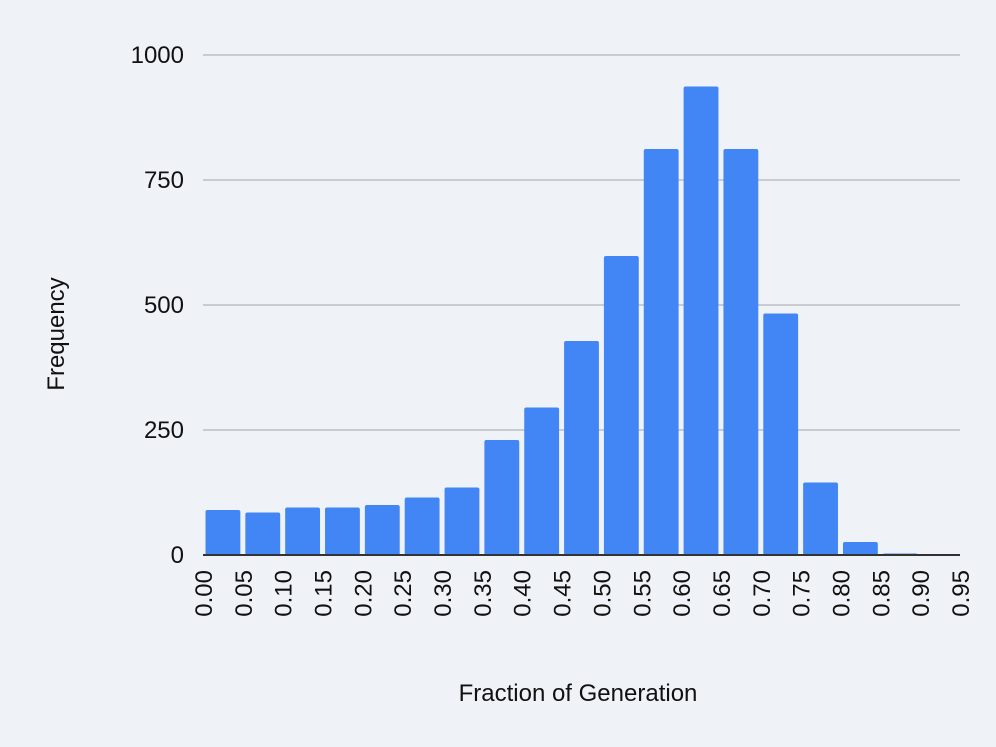 This screenshot has height=747, width=996. What do you see at coordinates (403, 593) in the screenshot?
I see `x-tick-label: 0.25` at bounding box center [403, 593].